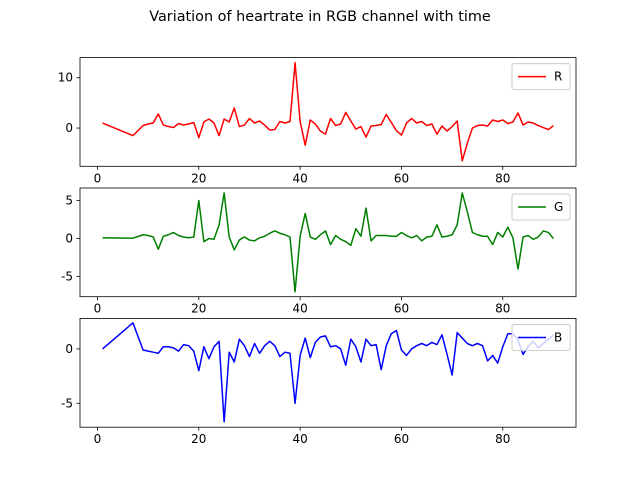 This screenshot has width=640, height=480. Describe the element at coordinates (558, 338) in the screenshot. I see `legend-label: B` at that location.